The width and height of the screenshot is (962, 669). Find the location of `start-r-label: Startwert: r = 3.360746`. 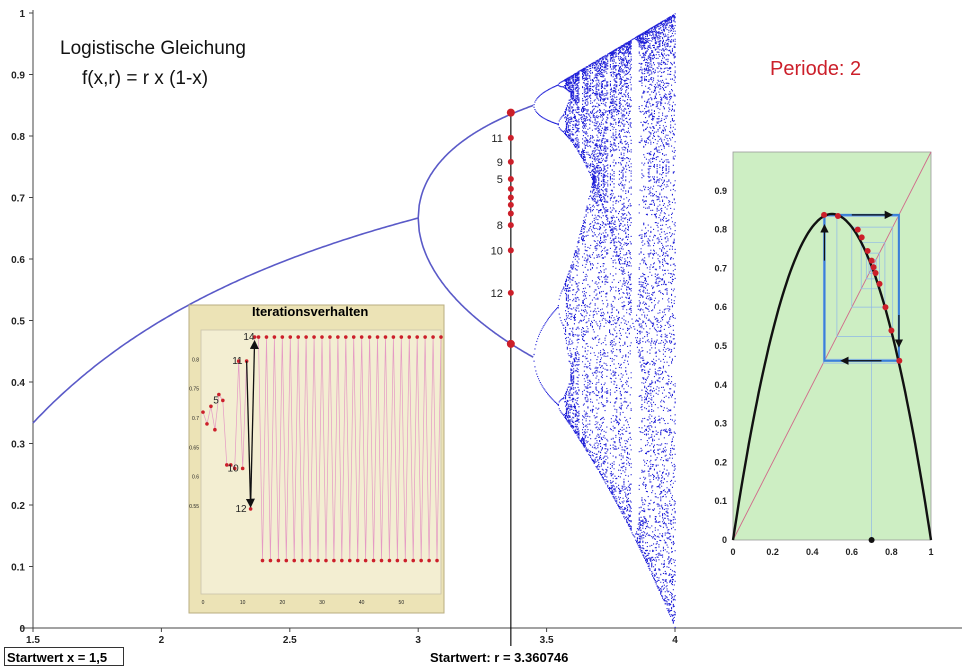

start-r-label: Startwert: r = 3.360746 is located at coordinates (499, 657).